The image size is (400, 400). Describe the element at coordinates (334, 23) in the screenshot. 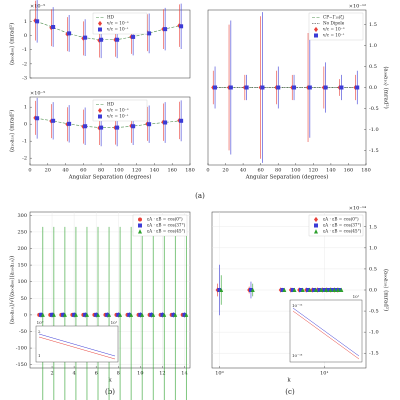

I see `legend-label: No Dipole` at that location.